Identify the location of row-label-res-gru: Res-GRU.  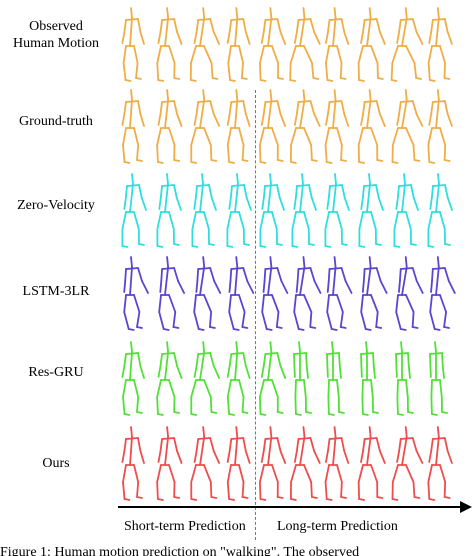
(56, 372).